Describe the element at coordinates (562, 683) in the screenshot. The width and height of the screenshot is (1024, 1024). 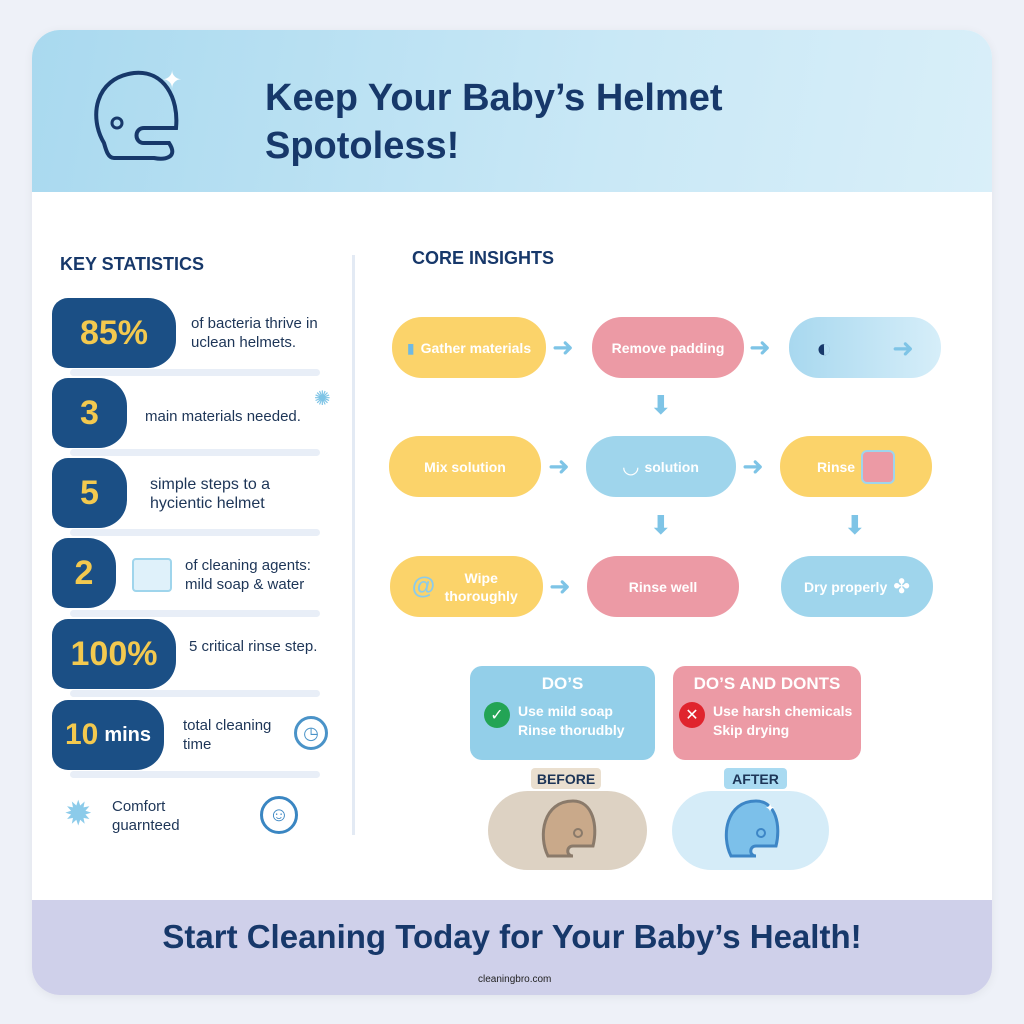
I see `dos-title: DO’S` at that location.